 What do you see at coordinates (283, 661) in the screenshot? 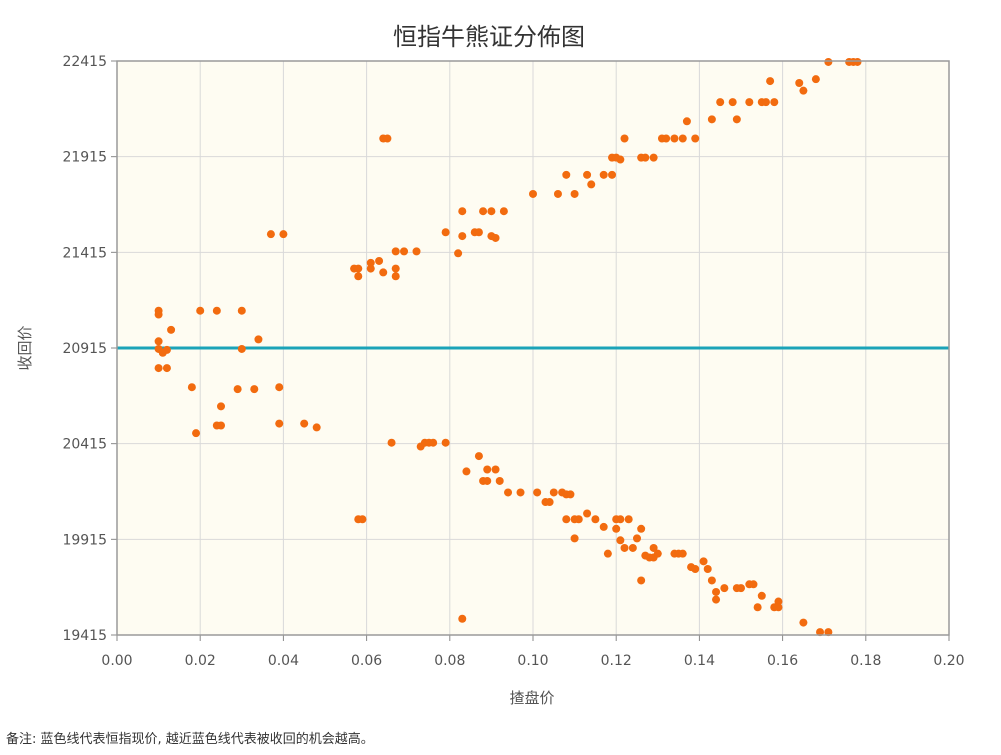
I see `x-tick-label: 0.04` at bounding box center [283, 661].